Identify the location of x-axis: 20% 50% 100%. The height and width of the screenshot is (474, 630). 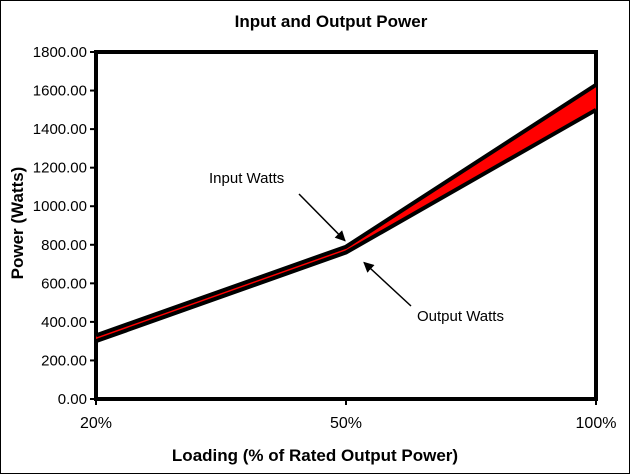
(348, 415).